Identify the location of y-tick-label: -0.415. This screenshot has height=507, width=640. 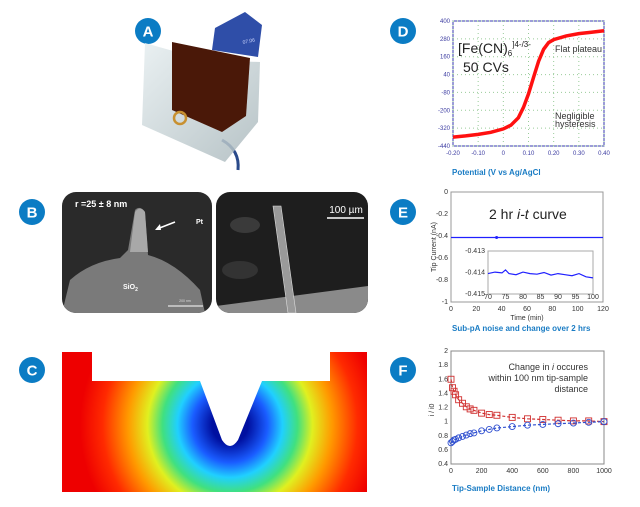
(475, 294).